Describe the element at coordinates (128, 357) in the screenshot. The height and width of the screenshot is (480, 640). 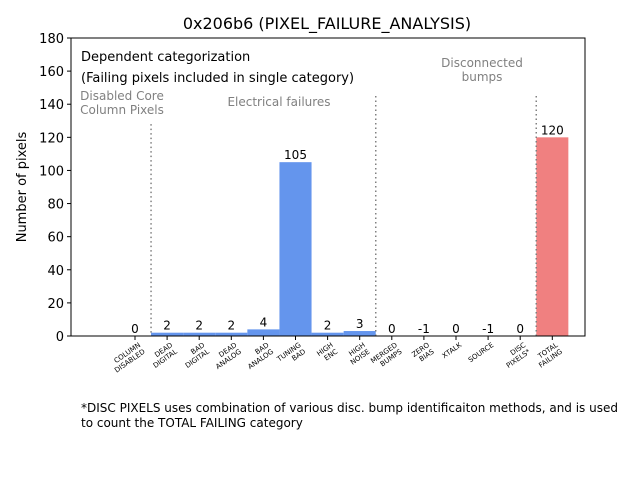
I see `x-tick-label: COLUMNDISABLED` at that location.